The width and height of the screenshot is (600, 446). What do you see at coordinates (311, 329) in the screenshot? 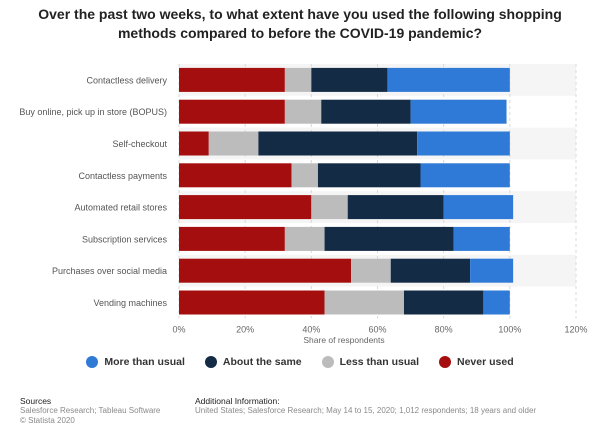
I see `x-tick-label: 40%` at bounding box center [311, 329].